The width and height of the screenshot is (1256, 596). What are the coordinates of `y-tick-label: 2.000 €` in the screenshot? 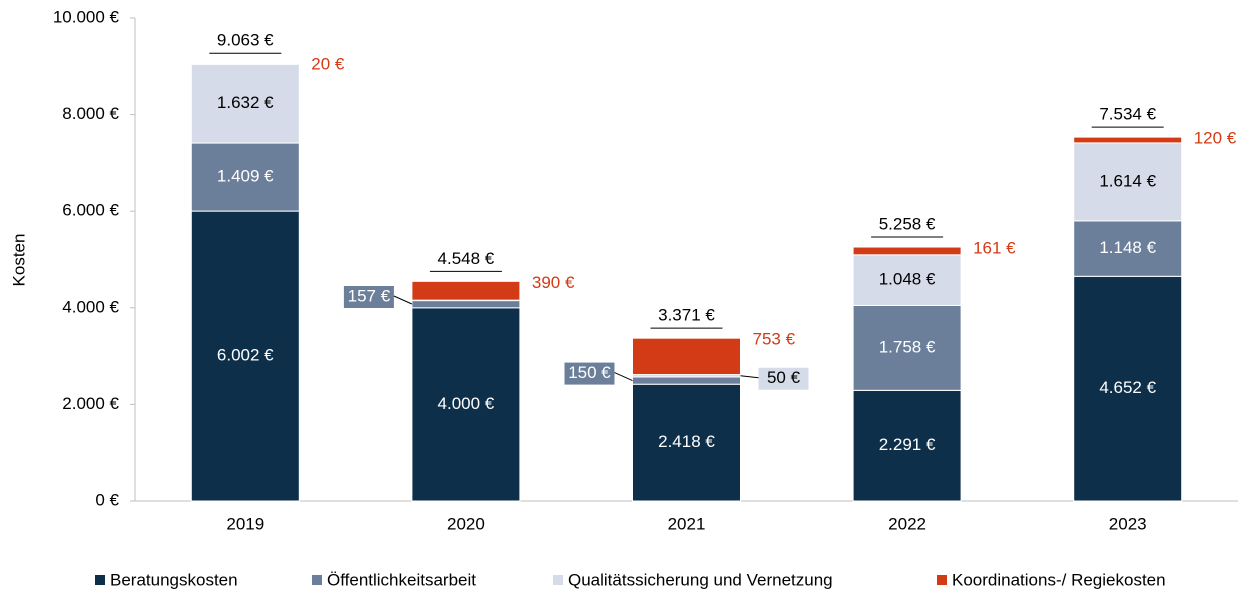 It's located at (90, 403).